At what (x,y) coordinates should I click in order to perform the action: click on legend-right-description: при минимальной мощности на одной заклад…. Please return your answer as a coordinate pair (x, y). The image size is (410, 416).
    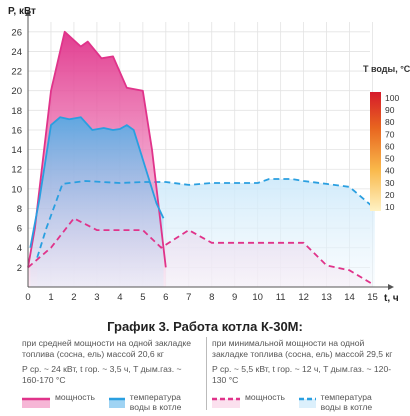
    Looking at the image, I should click on (302, 348).